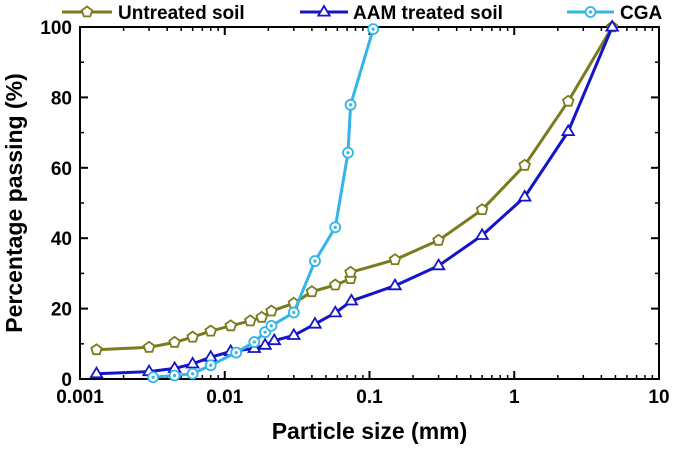 The image size is (685, 449). I want to click on x-tick-label: 0.01, so click(224, 397).